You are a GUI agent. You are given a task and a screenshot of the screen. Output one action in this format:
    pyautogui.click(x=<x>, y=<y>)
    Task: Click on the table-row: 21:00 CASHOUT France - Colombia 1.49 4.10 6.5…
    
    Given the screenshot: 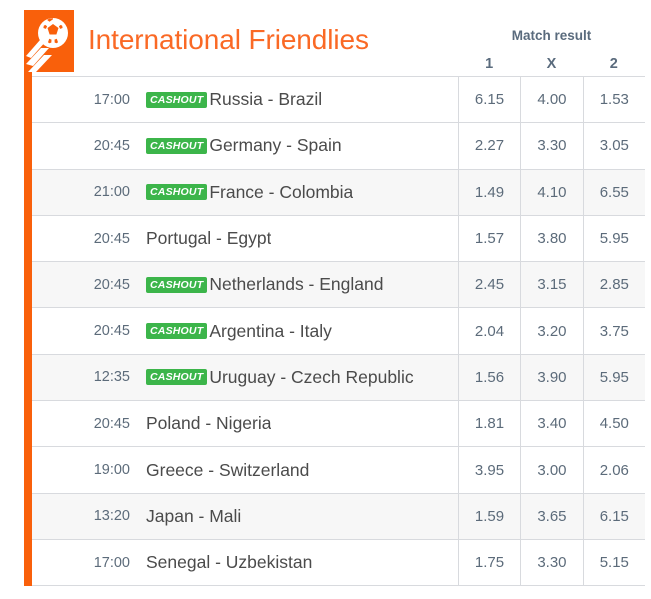 What is the action you would take?
    pyautogui.click(x=334, y=192)
    